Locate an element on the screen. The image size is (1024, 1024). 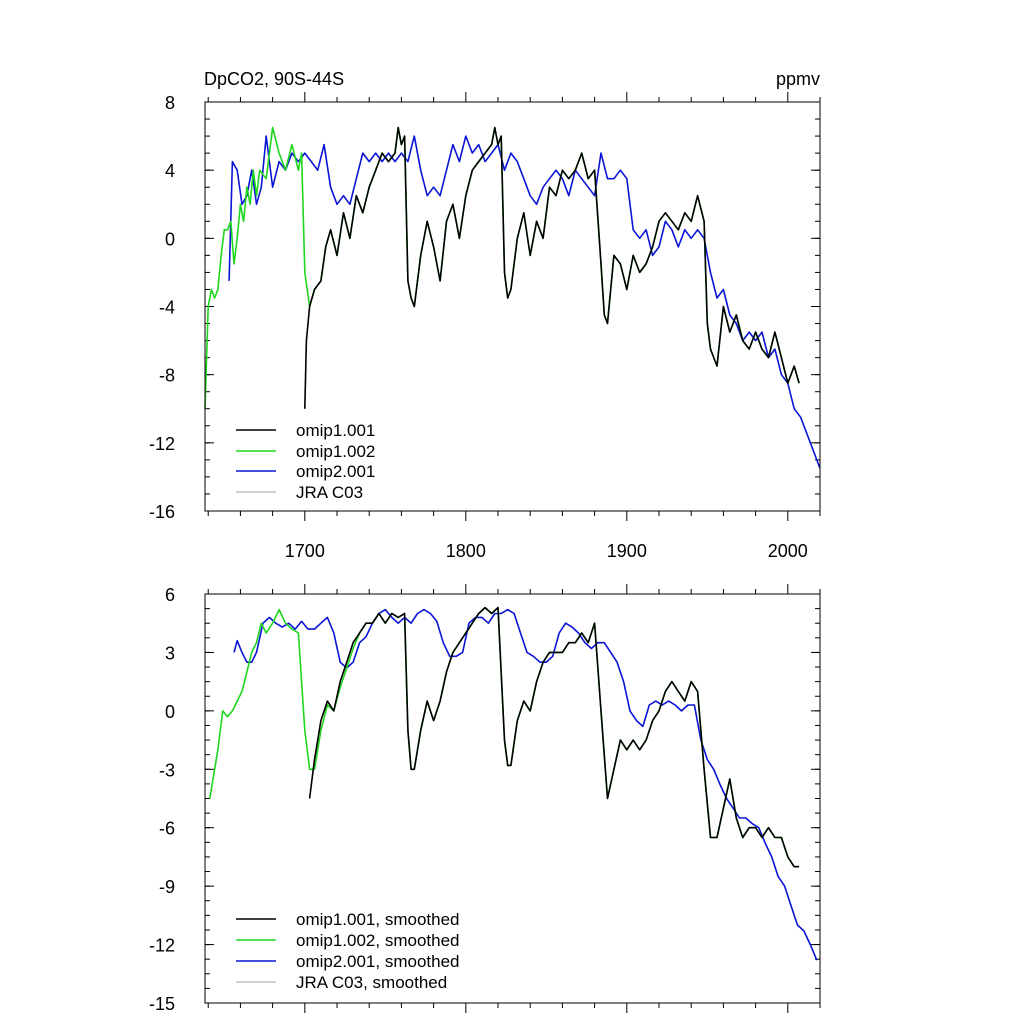
legend-label-jra-c03: JRA C03 is located at coordinates (329, 492).